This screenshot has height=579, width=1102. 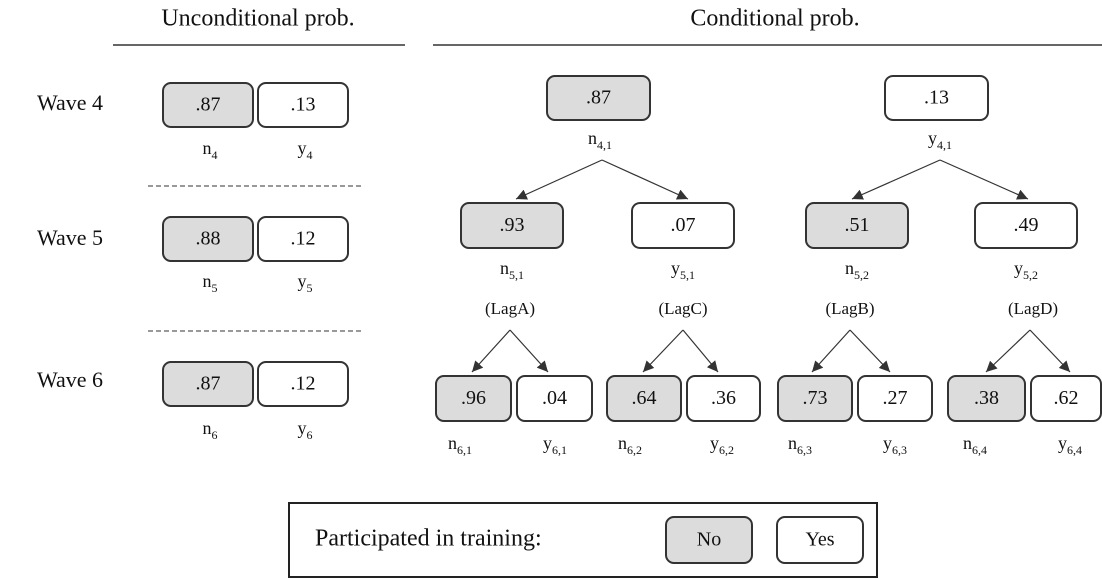 I want to click on node-label: n6,1, so click(x=460, y=445).